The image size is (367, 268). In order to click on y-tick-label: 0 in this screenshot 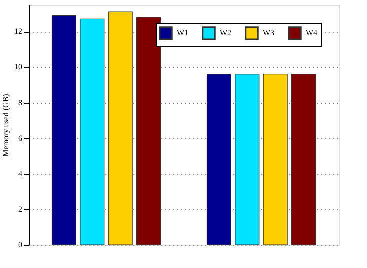, I will do `click(20, 245)`.